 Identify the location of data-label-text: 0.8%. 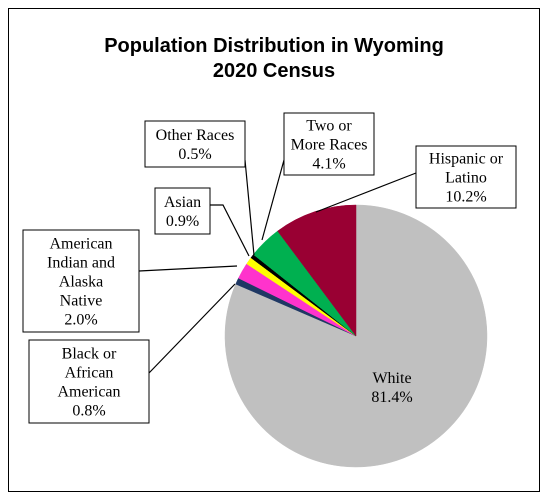
(88, 411).